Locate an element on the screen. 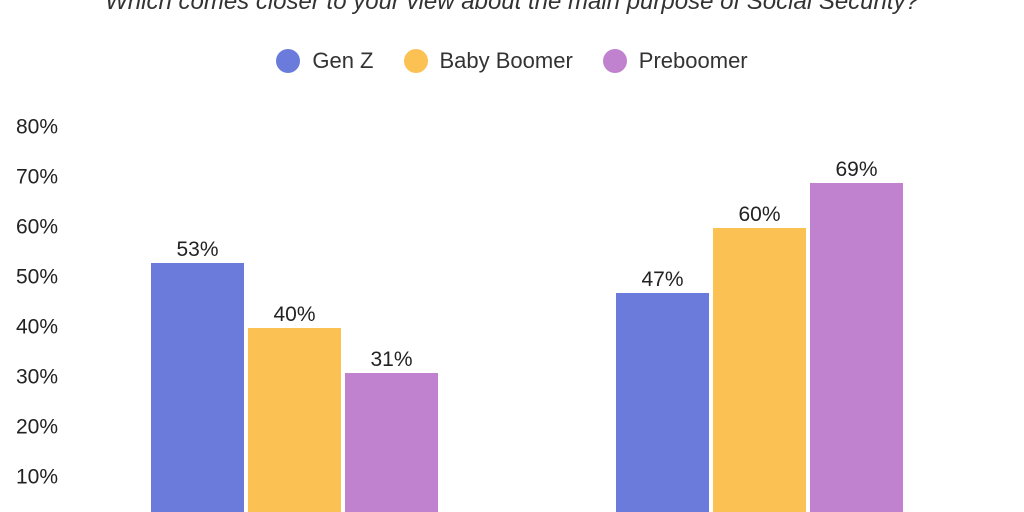  data-label: 53% is located at coordinates (197, 249).